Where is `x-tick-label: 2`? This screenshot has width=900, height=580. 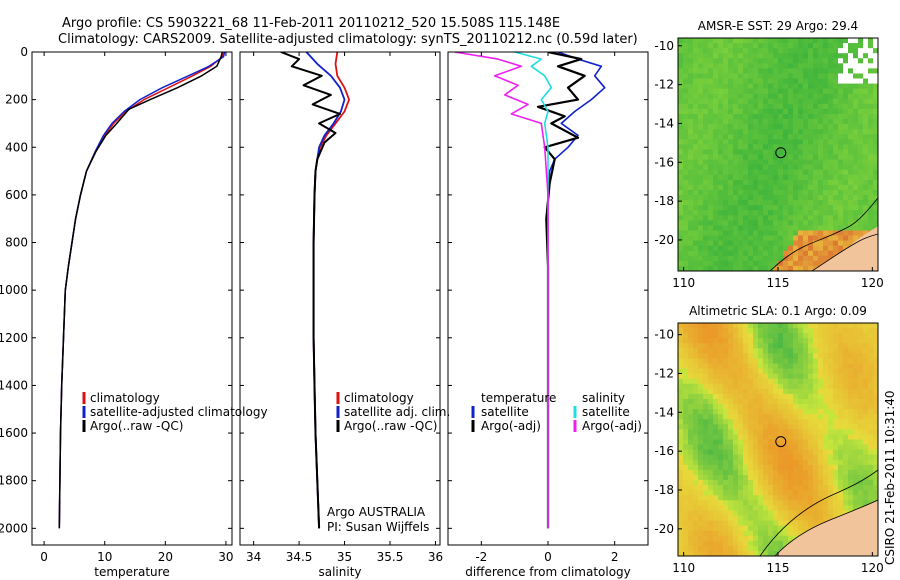
x-tick-label: 2 is located at coordinates (615, 557).